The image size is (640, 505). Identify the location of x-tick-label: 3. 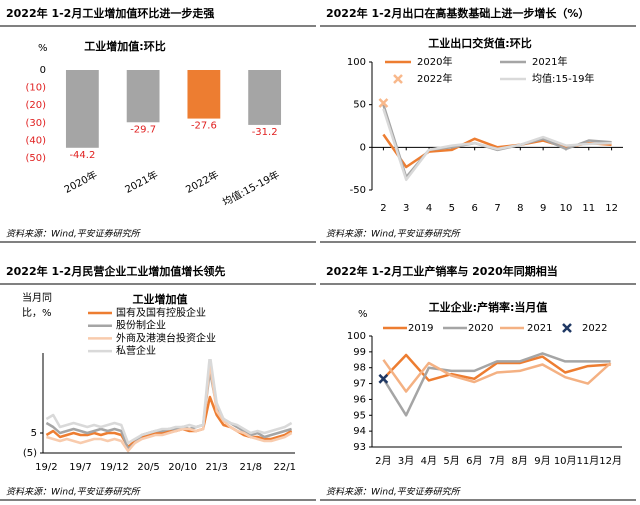
(406, 208).